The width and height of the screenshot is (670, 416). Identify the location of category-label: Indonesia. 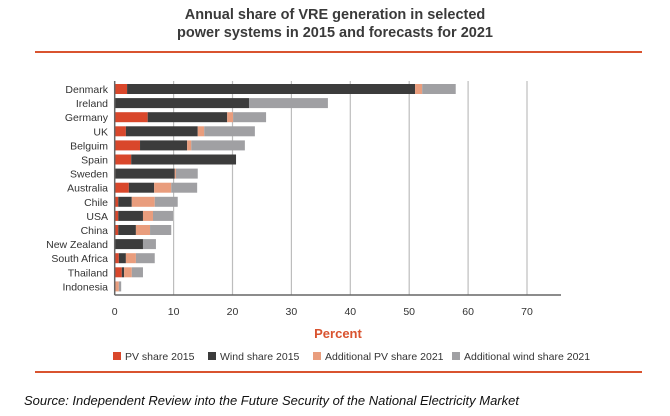
(85, 287).